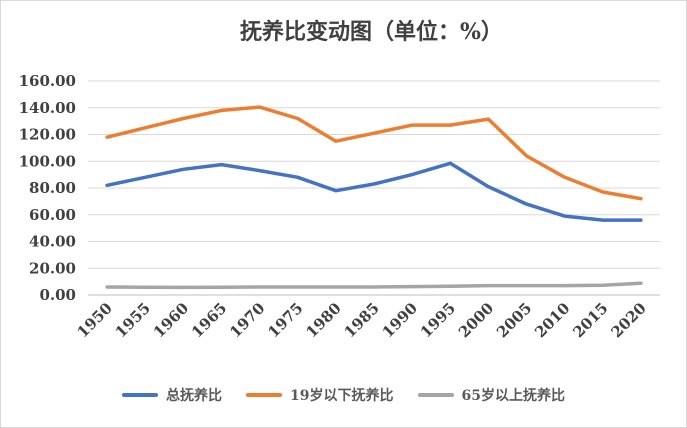  What do you see at coordinates (57, 295) in the screenshot?
I see `y-tick-label: 0.00` at bounding box center [57, 295].